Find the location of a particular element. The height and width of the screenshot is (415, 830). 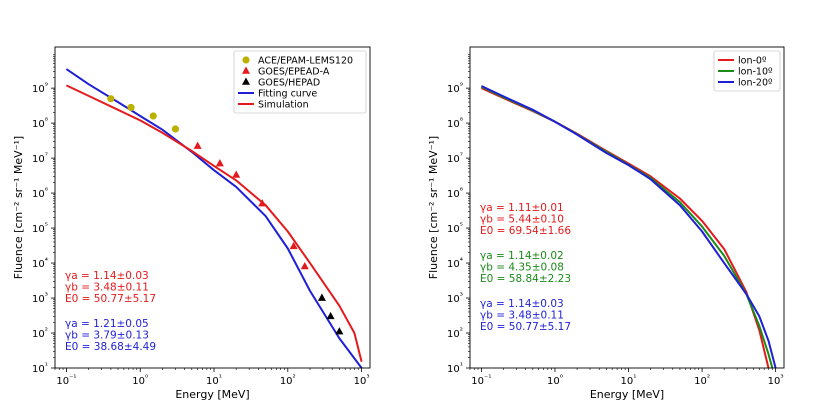

fit-annotation-2: E0 = 38.68±4.49 is located at coordinates (110, 347).